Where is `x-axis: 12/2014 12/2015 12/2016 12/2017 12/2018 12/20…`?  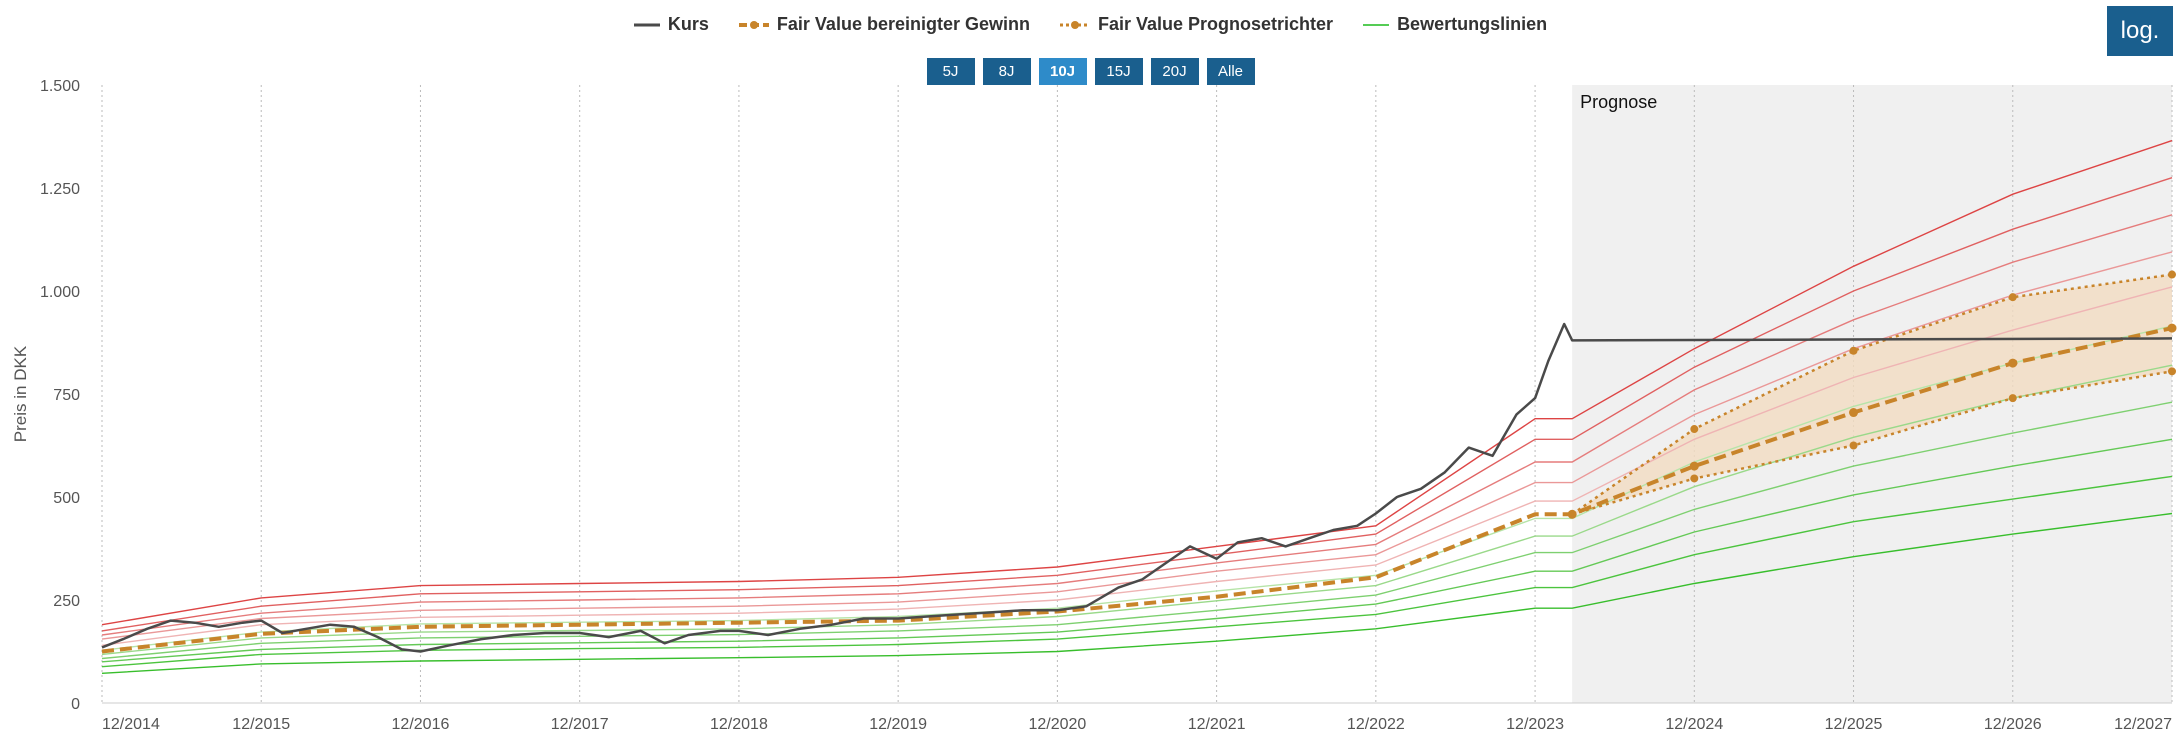 x-axis: 12/2014 12/2015 12/2016 12/2017 12/2018 12/20… is located at coordinates (1137, 717).